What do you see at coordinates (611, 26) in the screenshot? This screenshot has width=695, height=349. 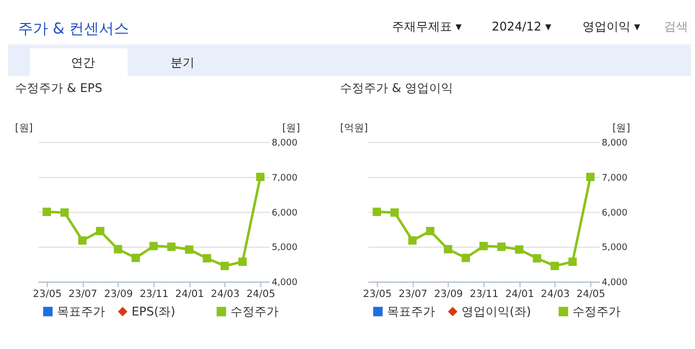 I see `text: 영업이익 ▾` at bounding box center [611, 26].